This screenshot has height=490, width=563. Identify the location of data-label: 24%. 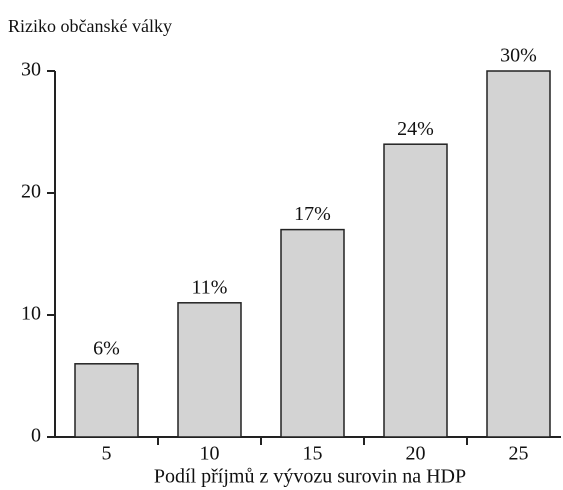
(415, 129).